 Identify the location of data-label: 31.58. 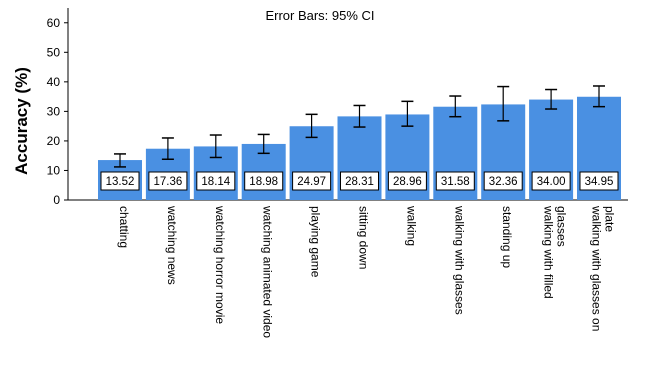
(455, 182).